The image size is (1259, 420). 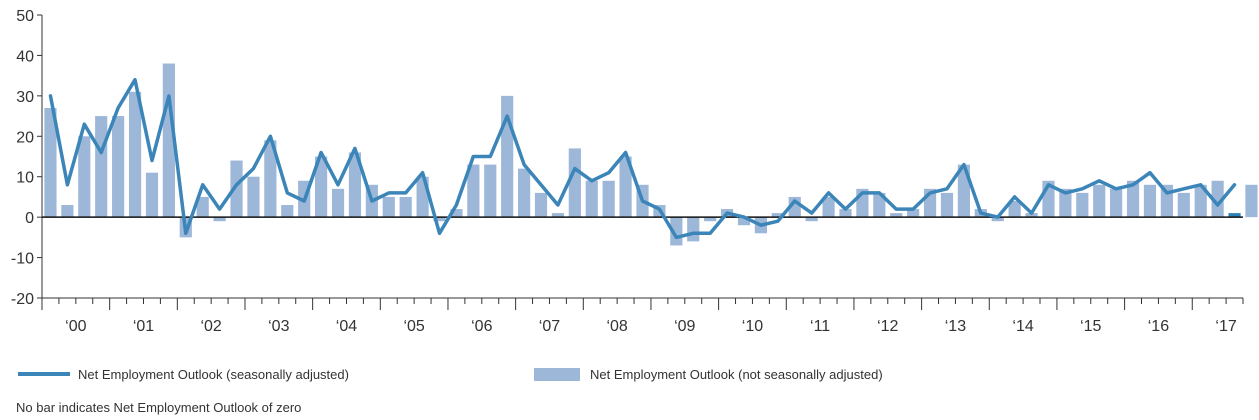 I want to click on y-tick-label: -20, so click(x=22, y=299).